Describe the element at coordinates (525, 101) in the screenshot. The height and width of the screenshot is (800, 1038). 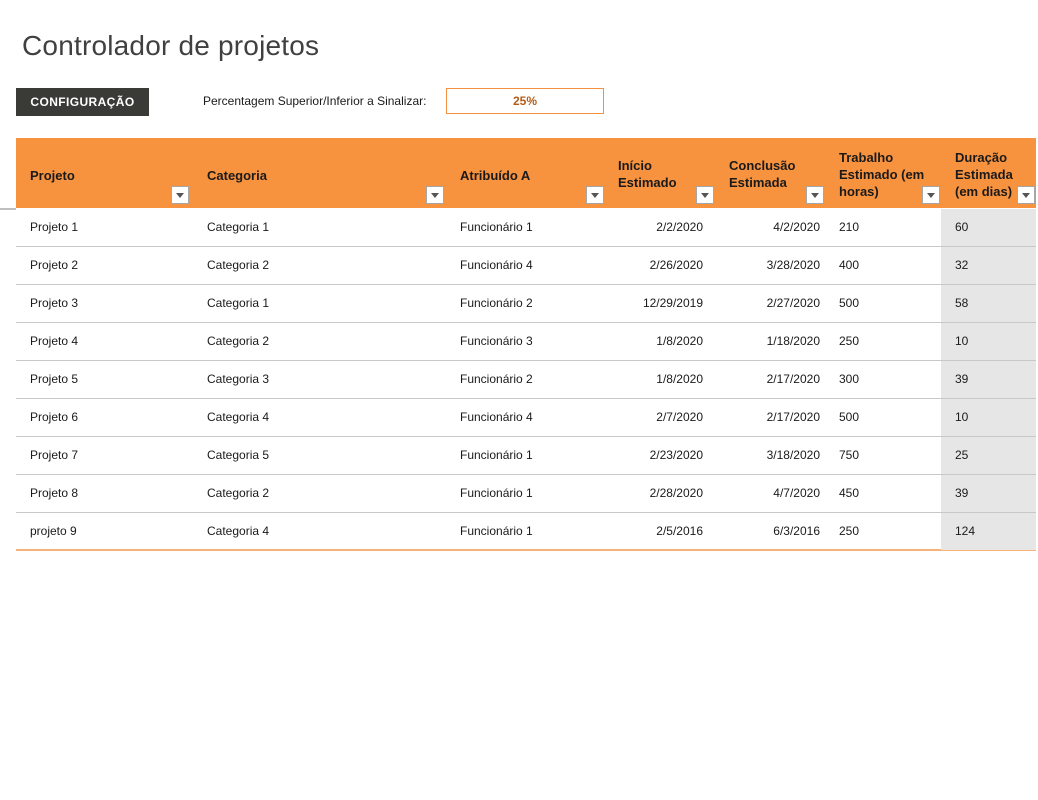
I see `threshold-input` at that location.